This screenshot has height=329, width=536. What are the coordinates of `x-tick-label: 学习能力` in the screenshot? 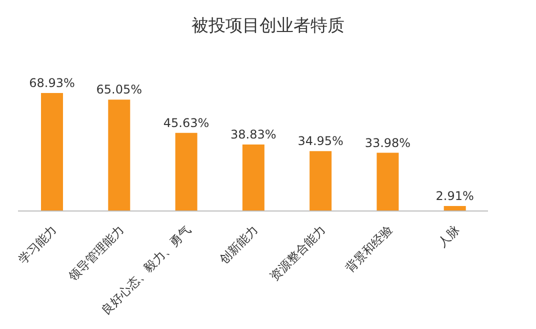 It's located at (38, 244).